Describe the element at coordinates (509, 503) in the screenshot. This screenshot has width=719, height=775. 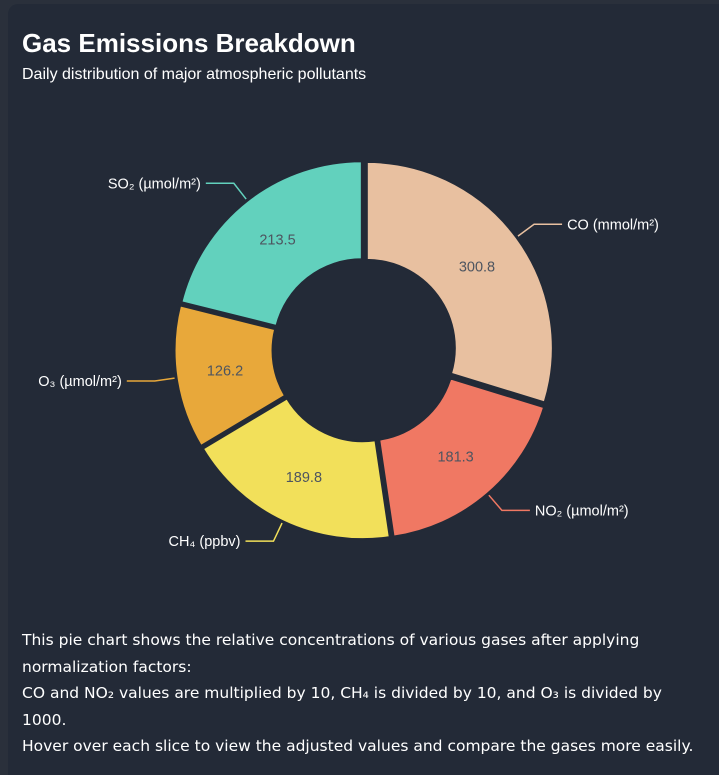
I see `leader-line-no2` at that location.